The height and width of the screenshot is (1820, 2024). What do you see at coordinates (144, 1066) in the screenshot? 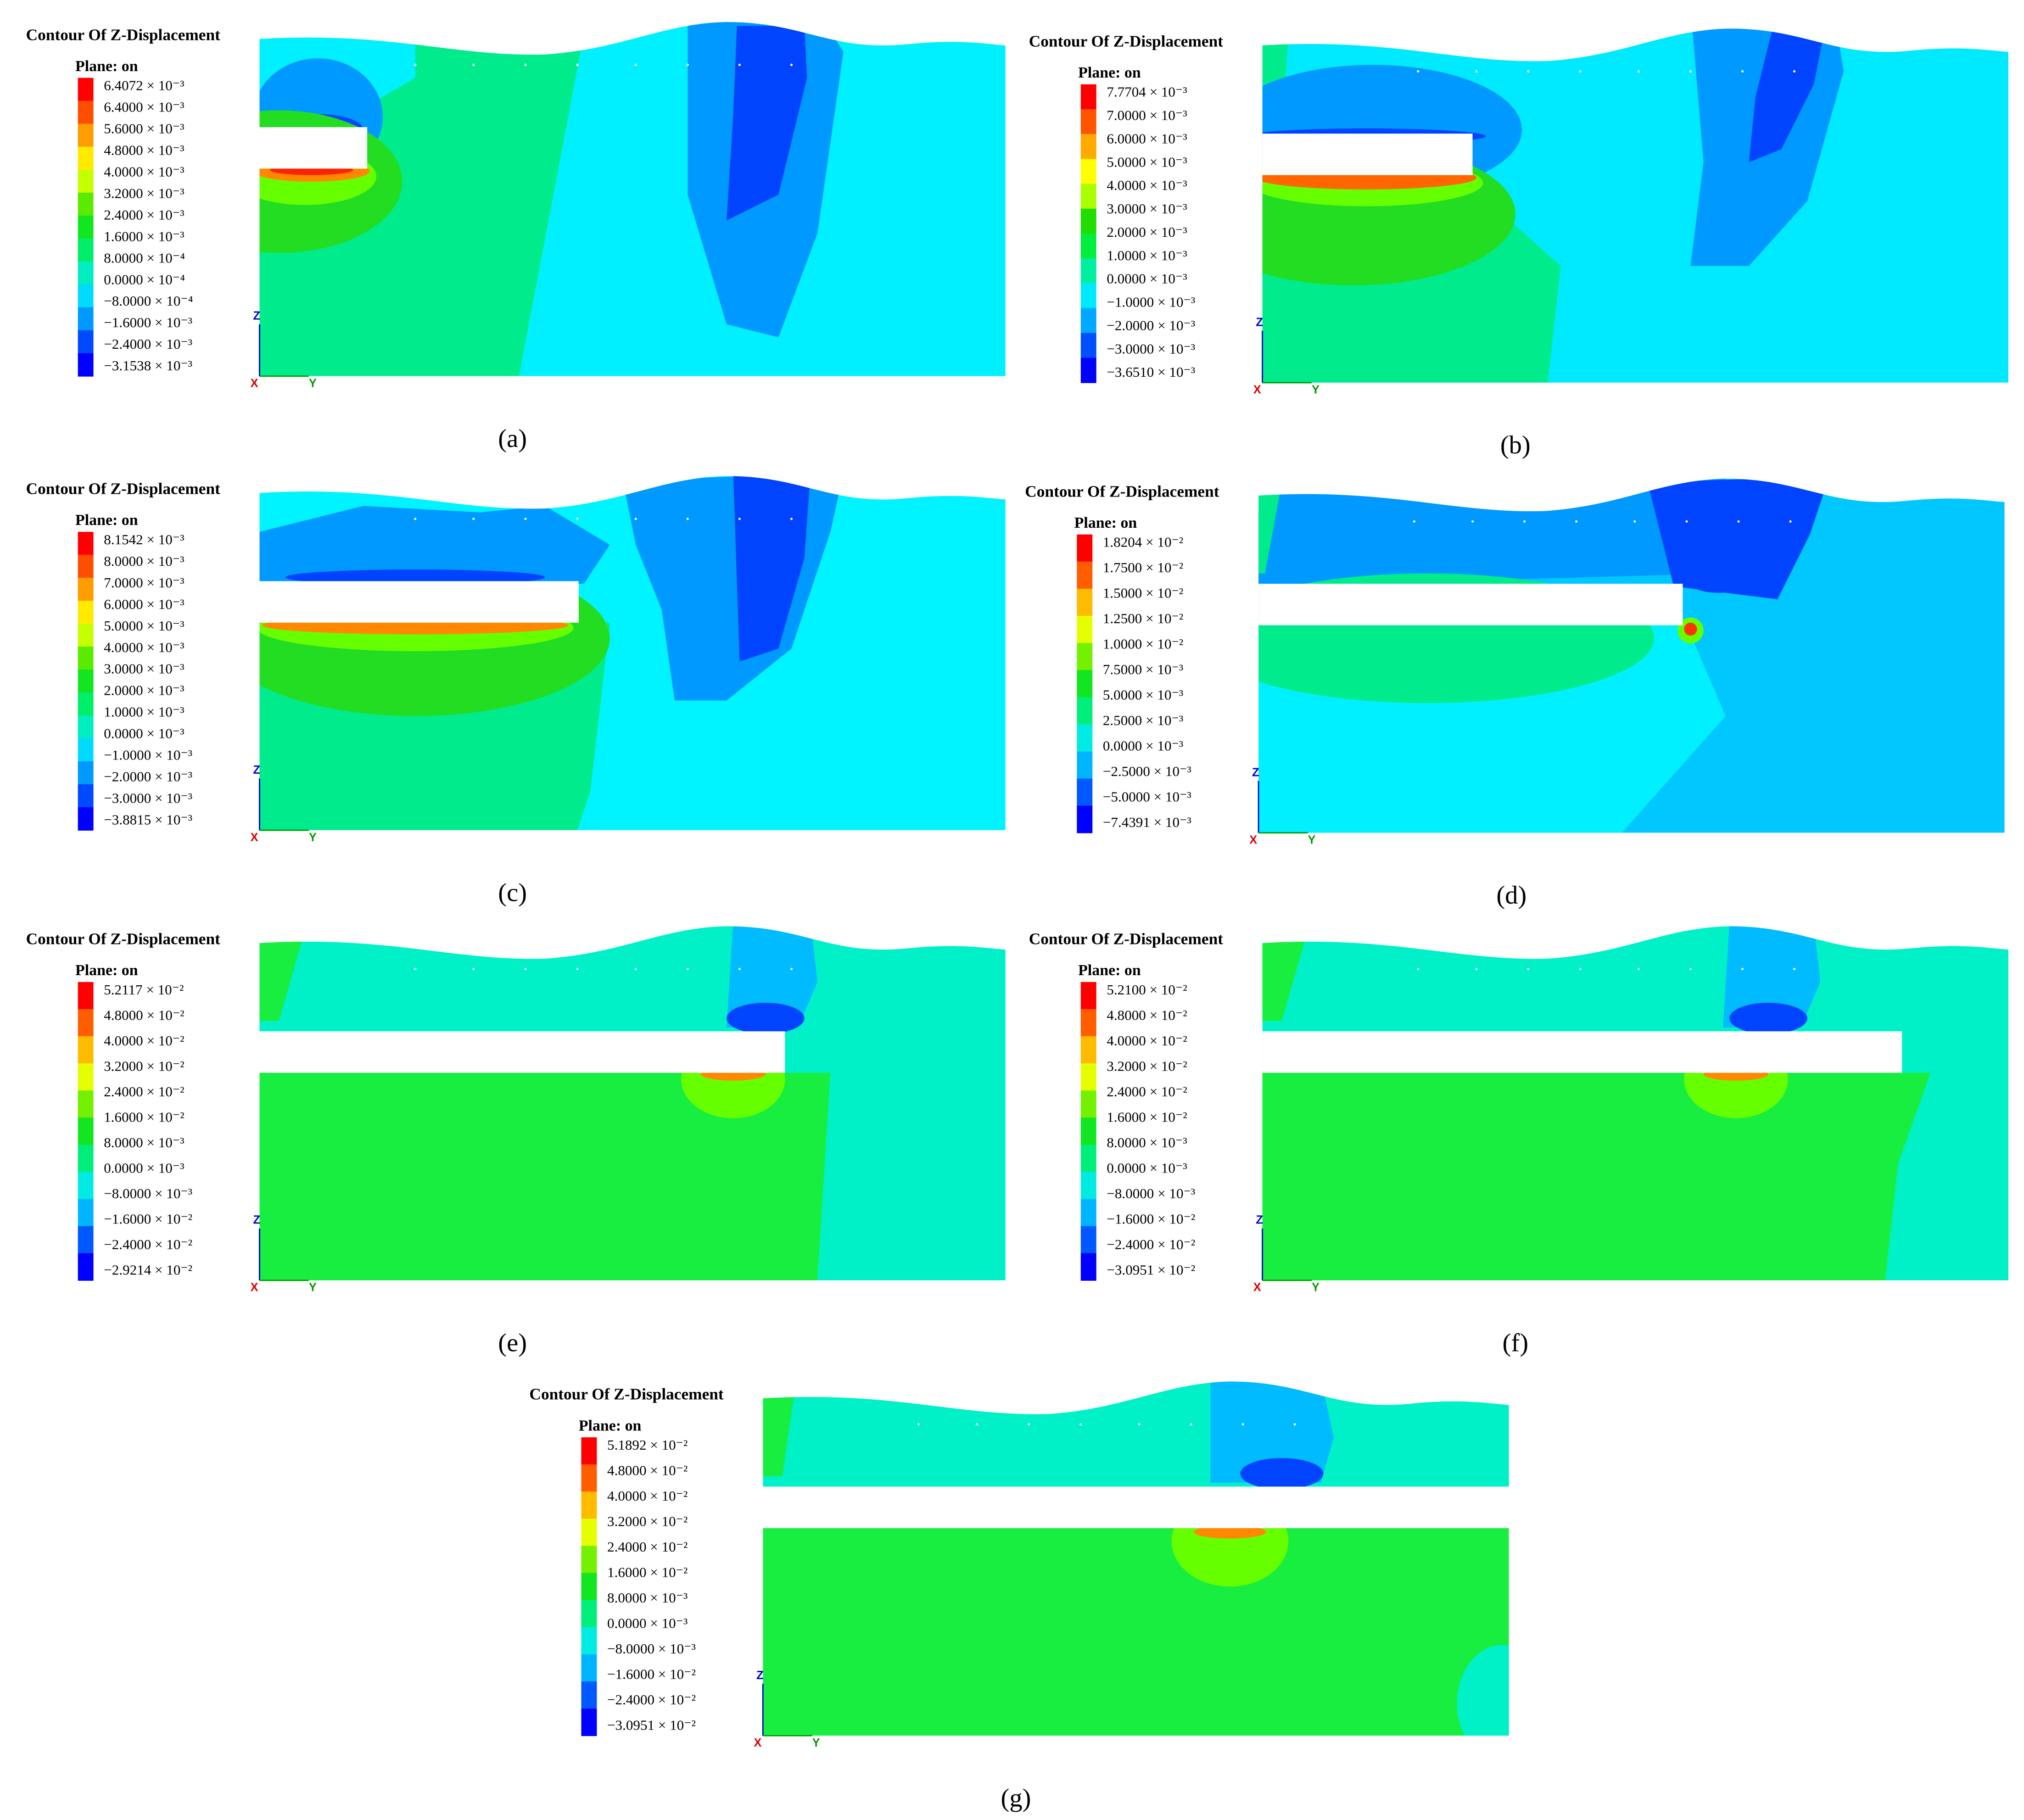
I see `legend-label: 3.2000 × 10⁻²` at bounding box center [144, 1066].